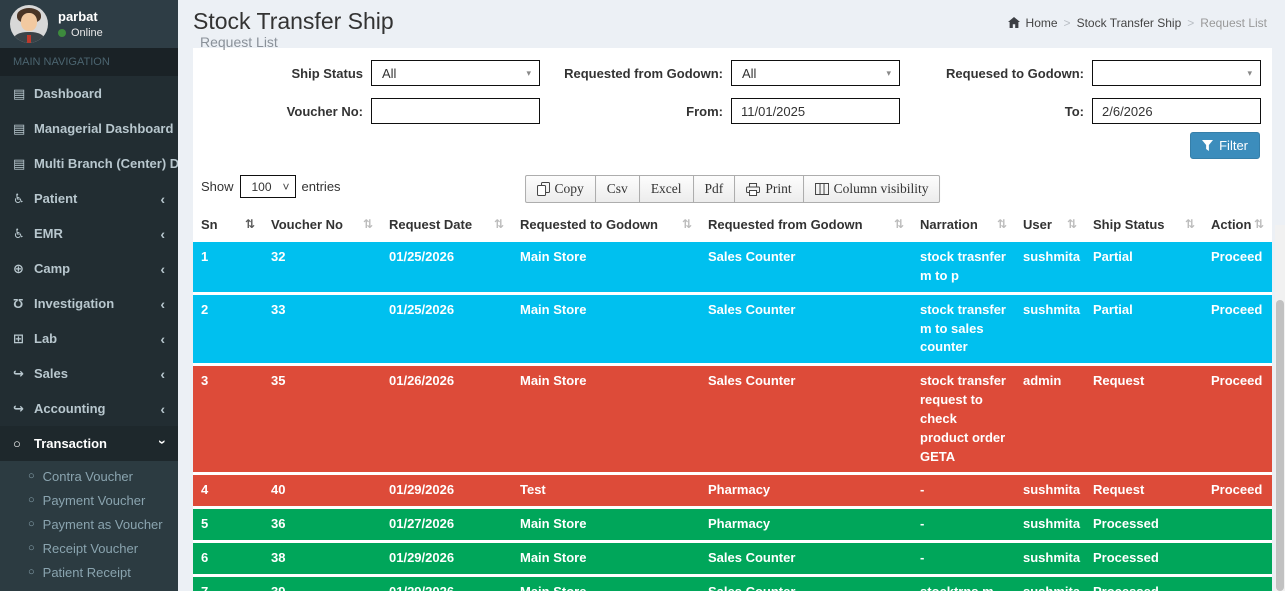 Image resolution: width=1285 pixels, height=591 pixels. I want to click on sidebar-item-dashboard: ▤ Dashboard, so click(89, 93).